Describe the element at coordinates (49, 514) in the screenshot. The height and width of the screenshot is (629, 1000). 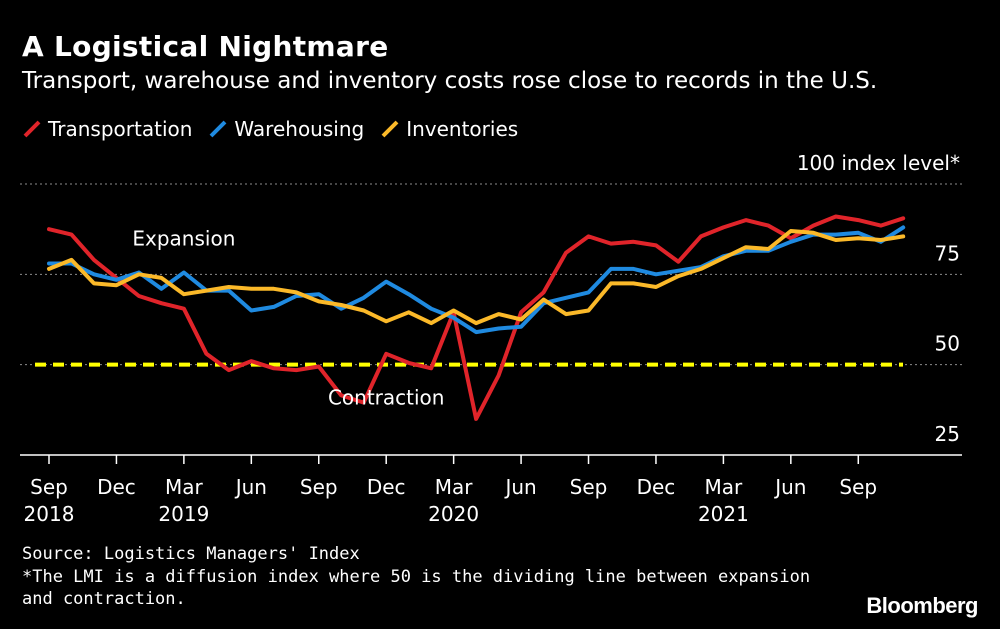
I see `x-tick-year-label: 2018` at that location.